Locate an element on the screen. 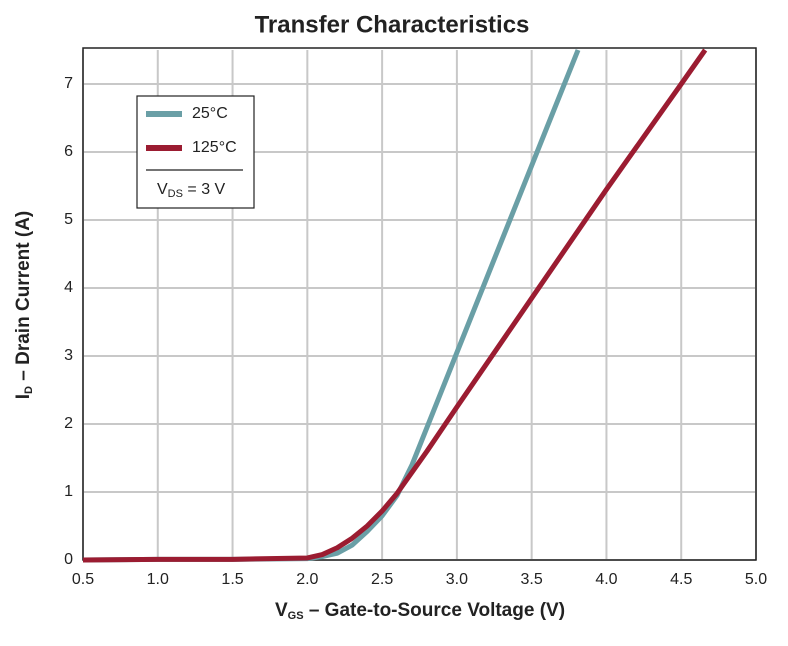 This screenshot has height=646, width=788. x-tick-label: 4.0 is located at coordinates (606, 579).